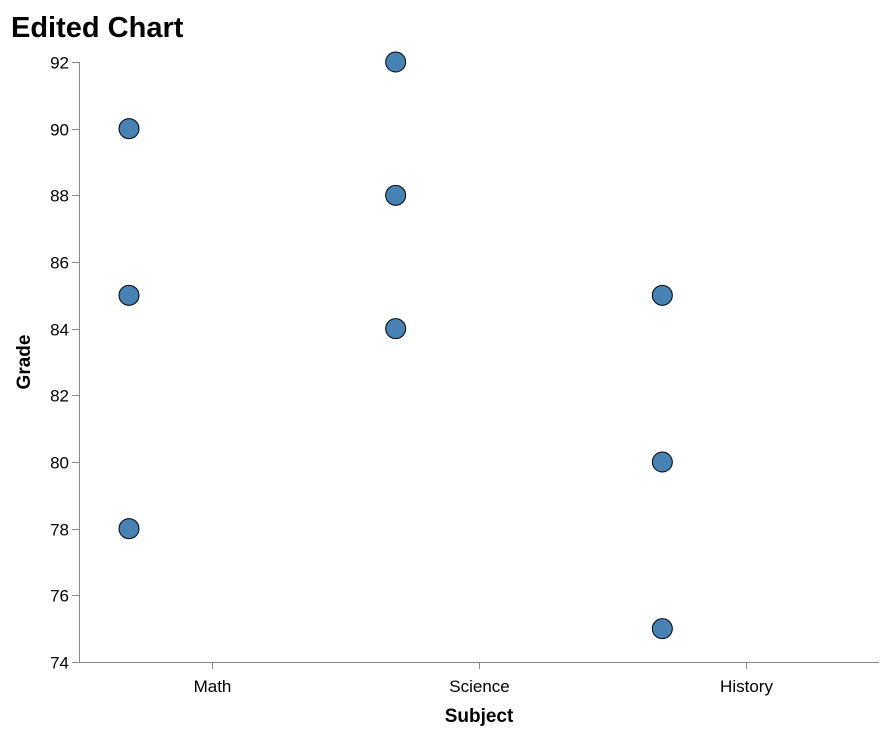  I want to click on y-tick-label: 88, so click(59, 196).